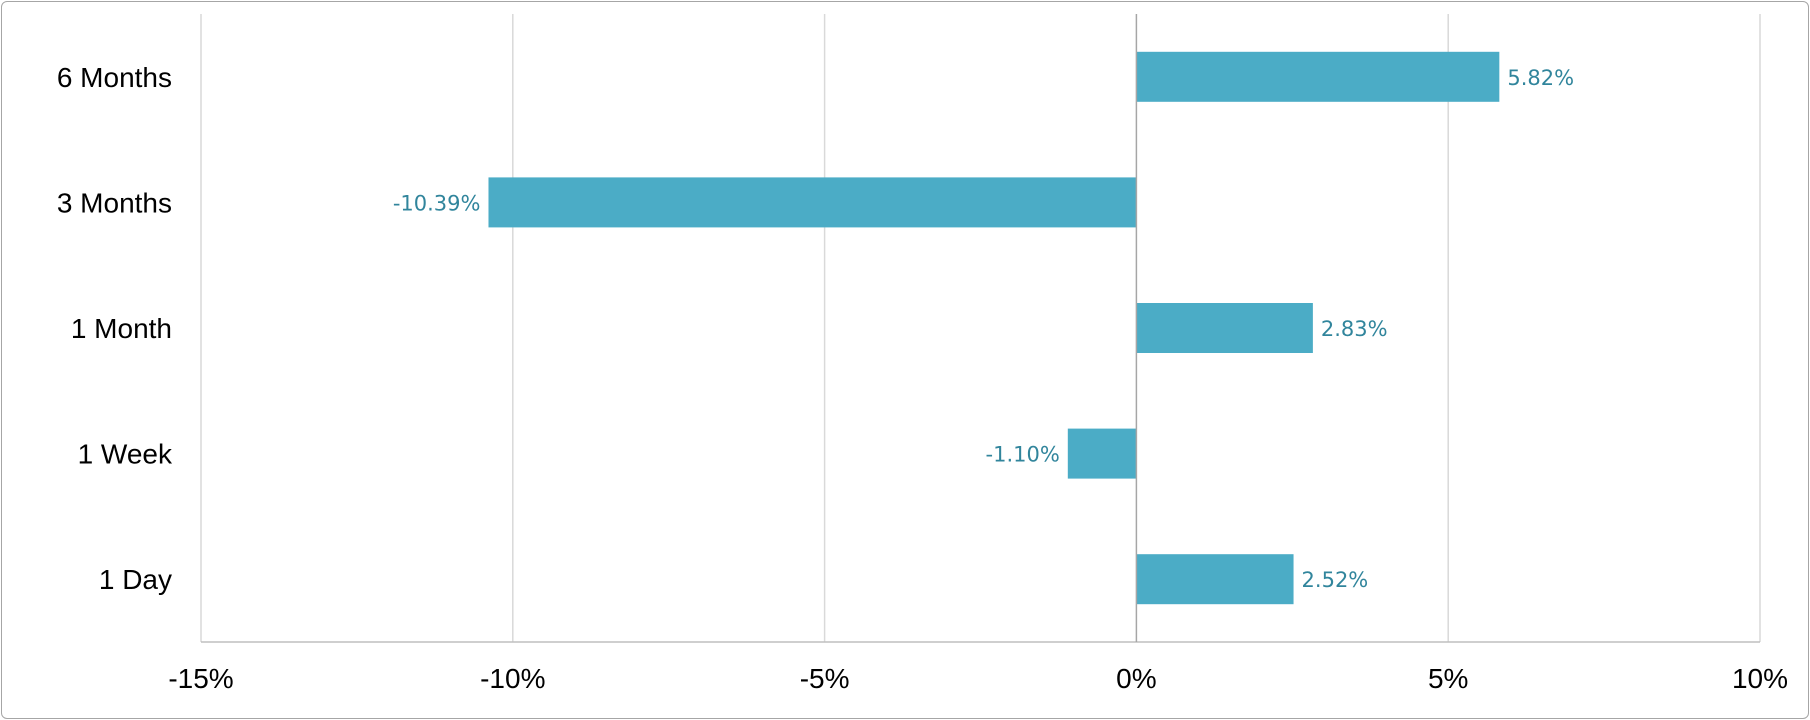 The image size is (1810, 720). I want to click on x-tick-label-2: -5%, so click(825, 678).